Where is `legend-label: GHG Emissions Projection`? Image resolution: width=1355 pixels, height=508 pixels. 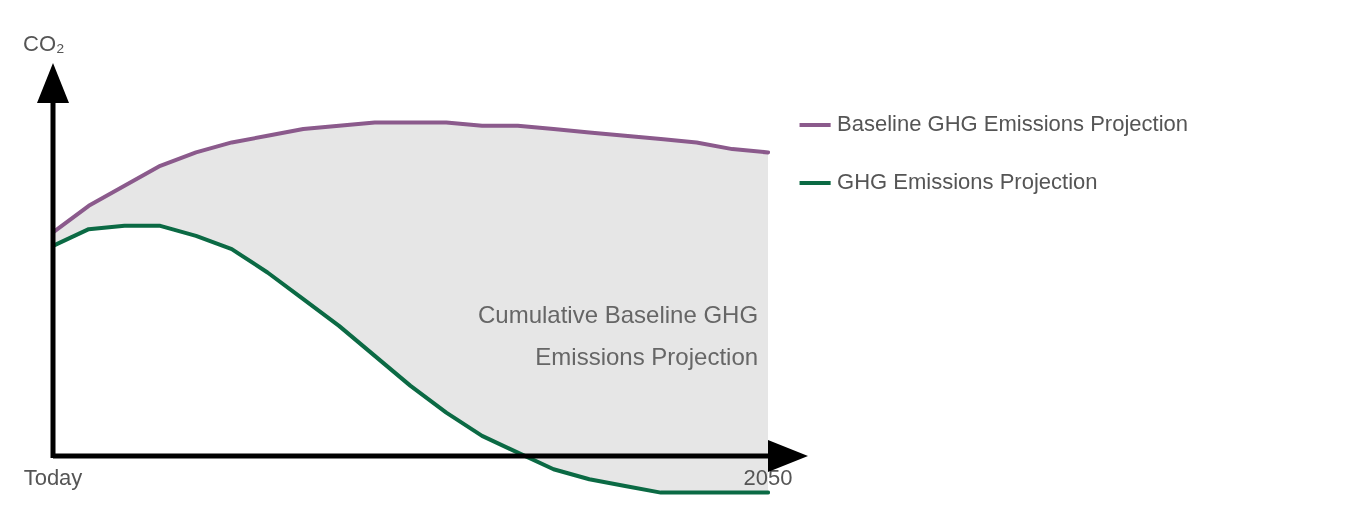
legend-label: GHG Emissions Projection is located at coordinates (967, 182).